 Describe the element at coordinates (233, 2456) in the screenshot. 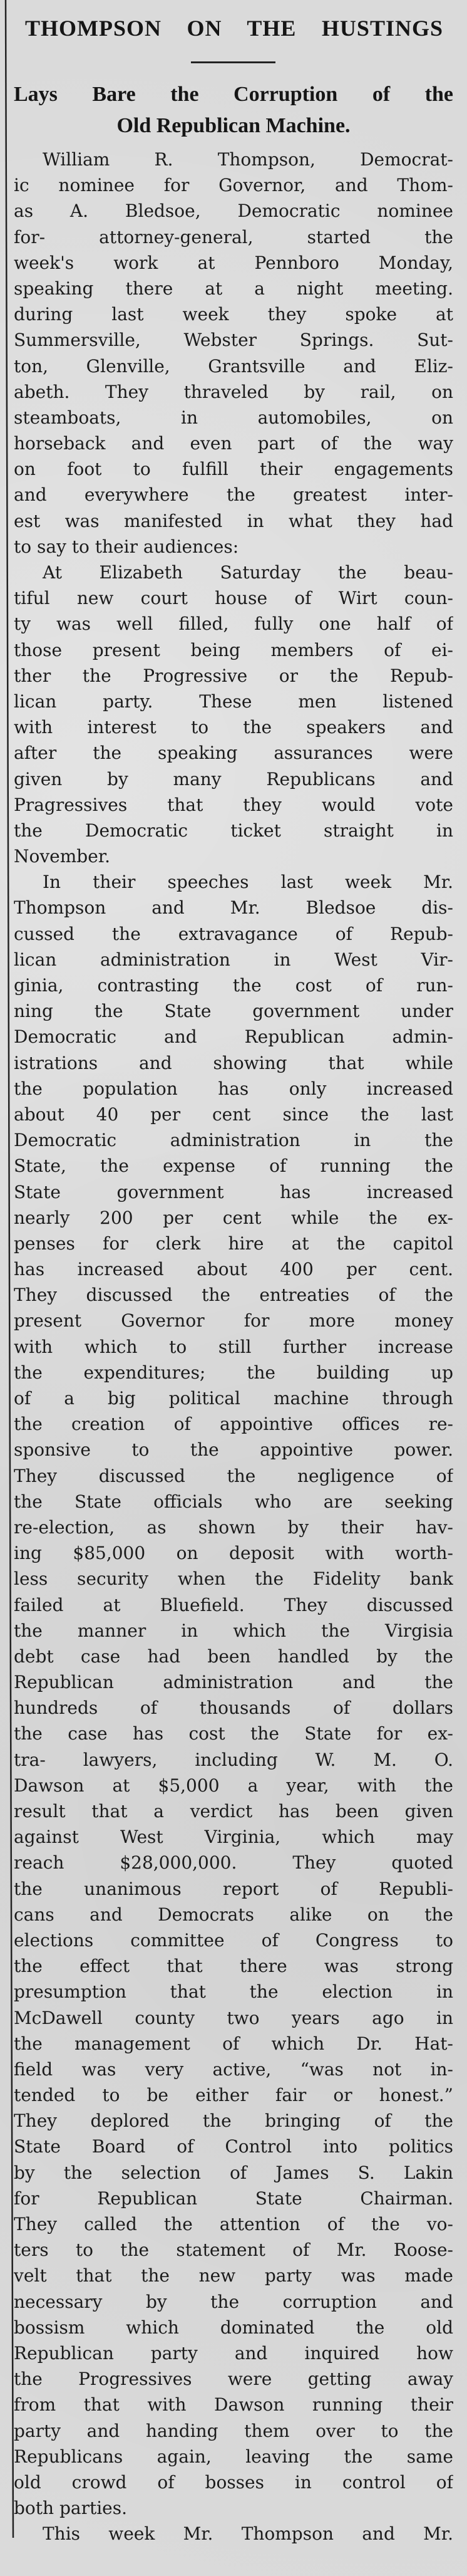

I see `text-line: Republicans again, leaving the same` at that location.